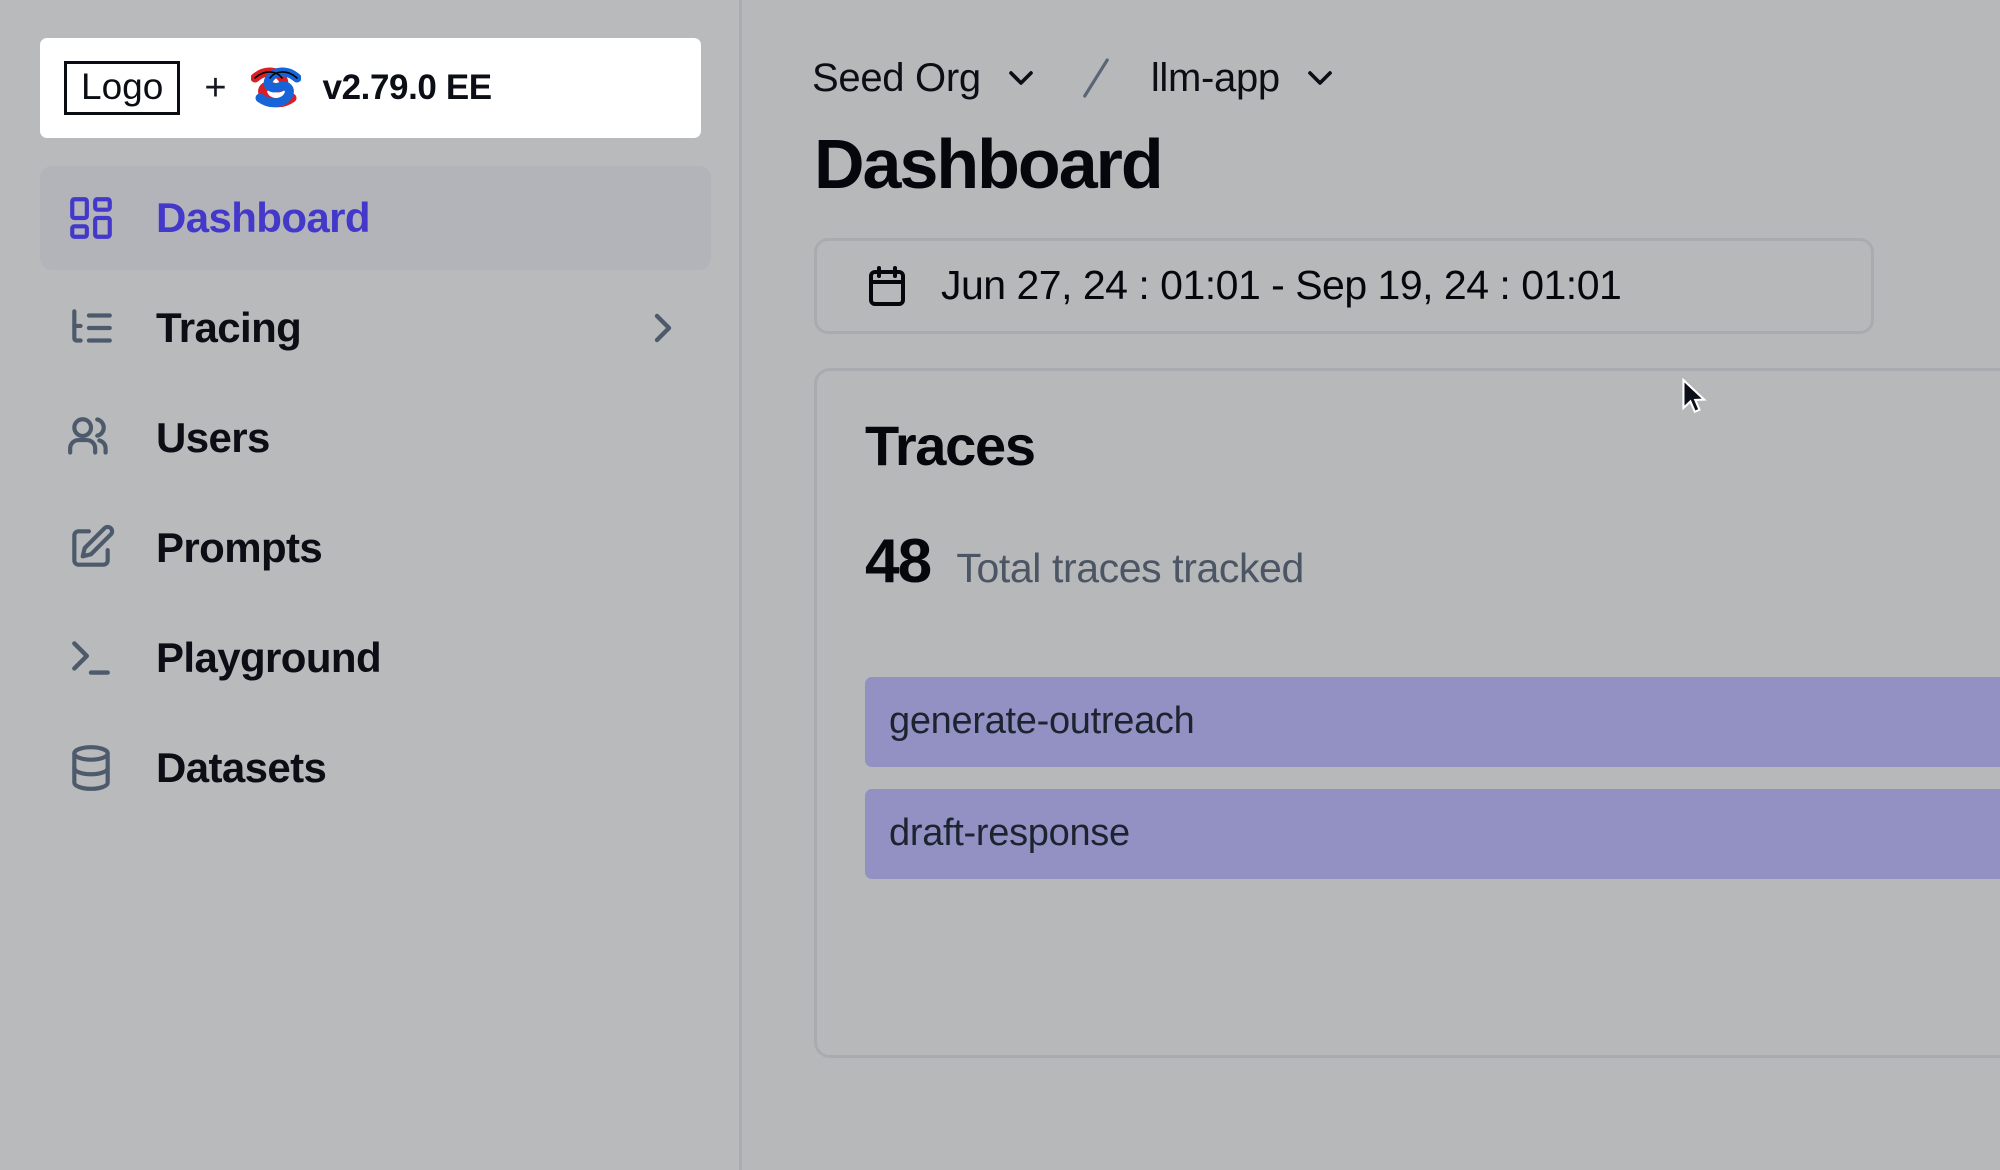 This screenshot has height=1170, width=2000. I want to click on chart-bar: generate-outreach, so click(1432, 721).